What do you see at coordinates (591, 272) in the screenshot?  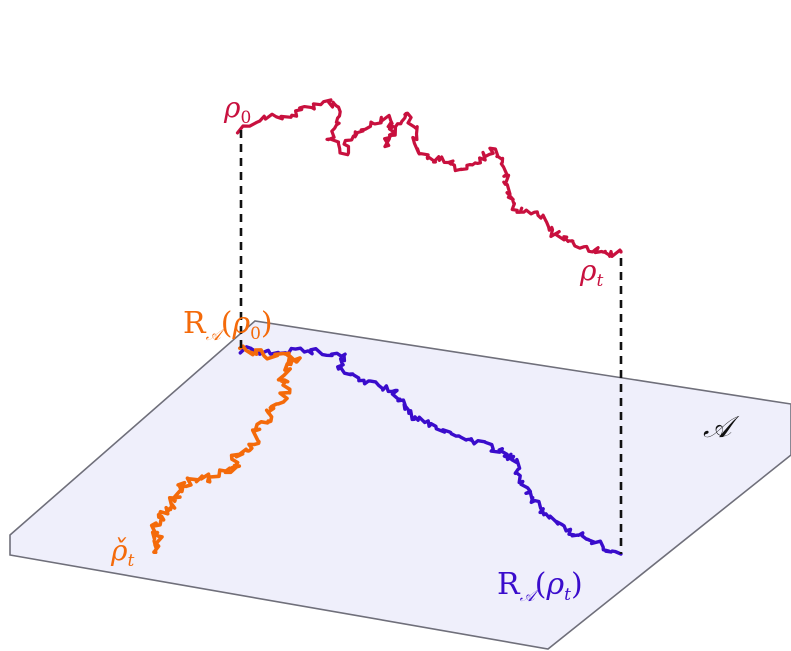 I see `label-rho-t: ρt` at bounding box center [591, 272].